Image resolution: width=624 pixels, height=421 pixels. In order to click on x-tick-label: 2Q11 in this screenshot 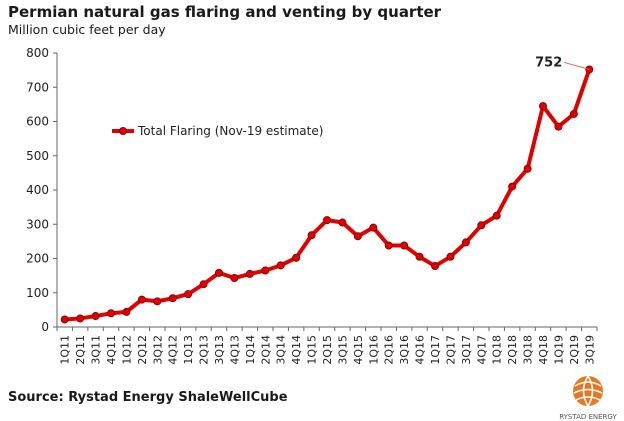, I will do `click(80, 350)`.